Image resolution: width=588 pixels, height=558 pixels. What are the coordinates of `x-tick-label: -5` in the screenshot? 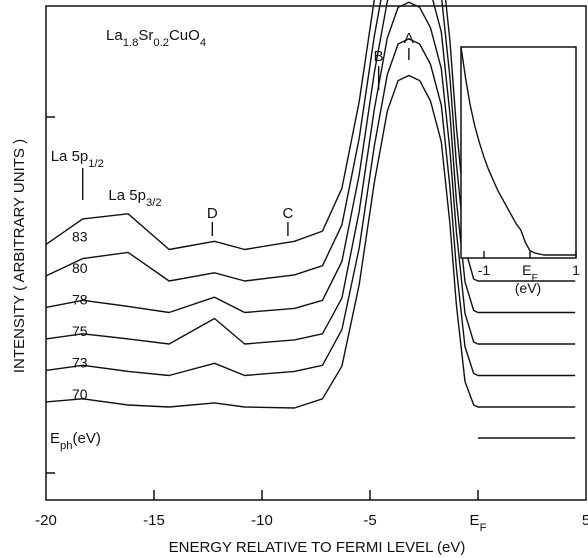 It's located at (369, 520).